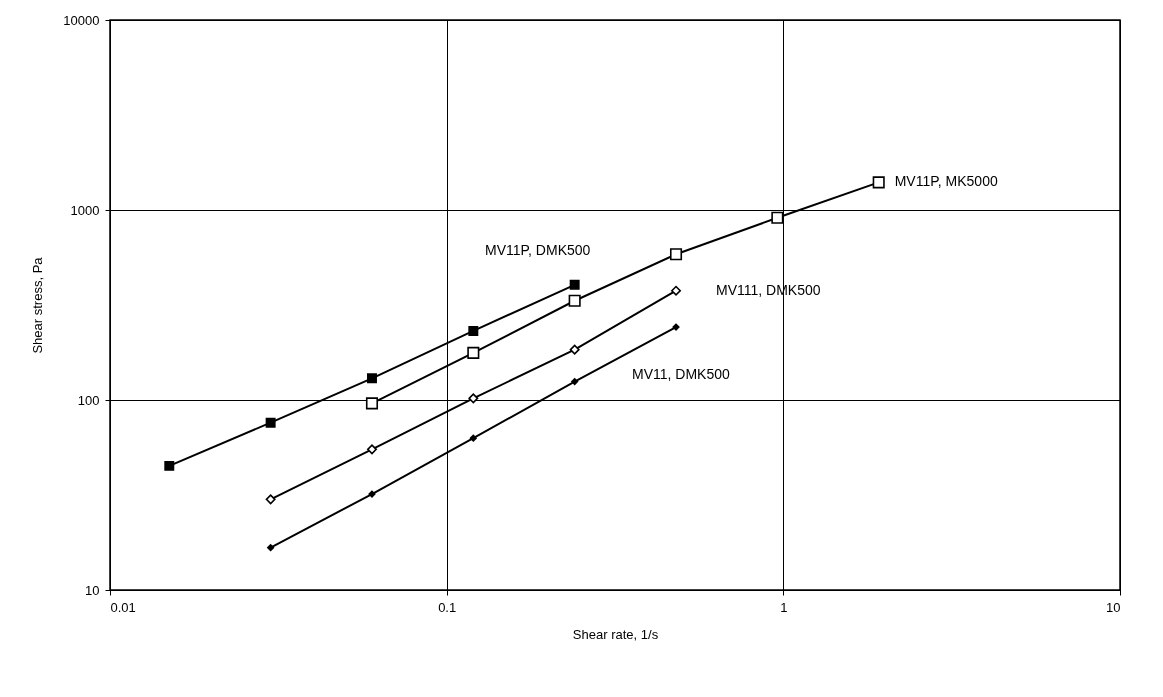 This screenshot has width=1163, height=697. What do you see at coordinates (38, 305) in the screenshot?
I see `y-axis-title: Shear stress, Pa` at bounding box center [38, 305].